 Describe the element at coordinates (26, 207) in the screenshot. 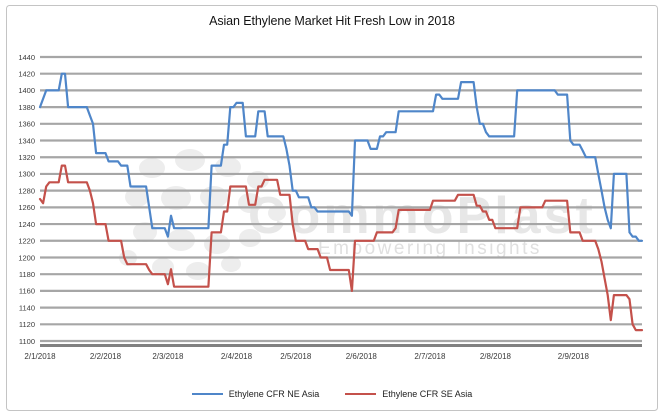

I see `y-axis-tick-label: 1260` at that location.